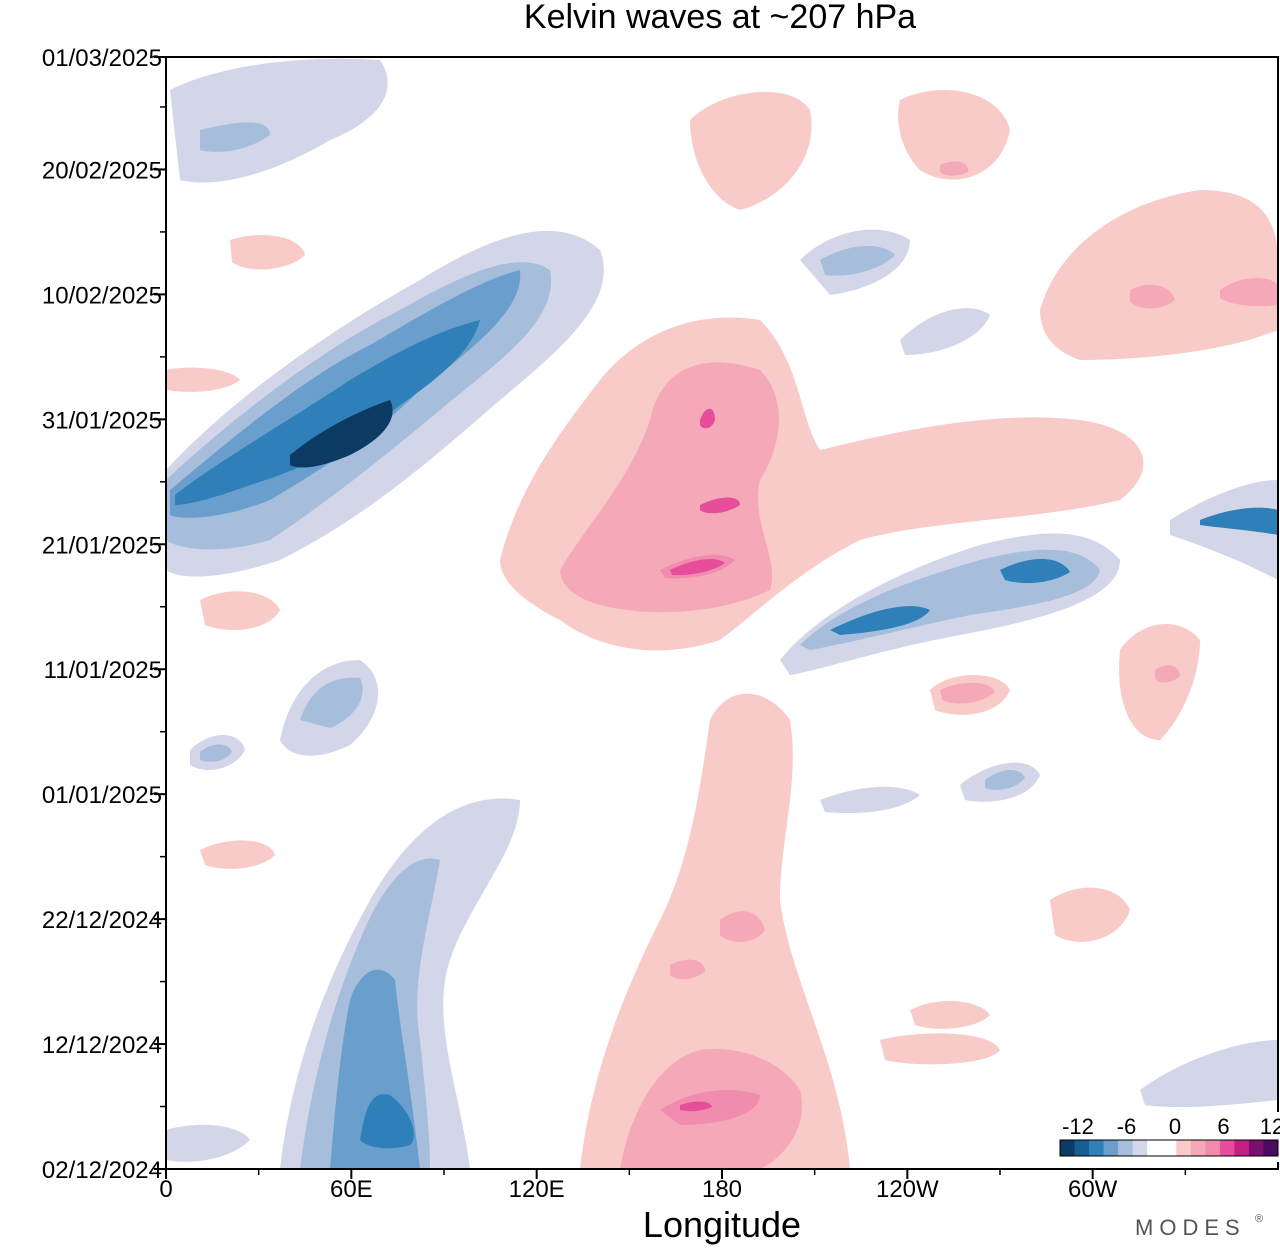  Describe the element at coordinates (722, 1224) in the screenshot. I see `x-axis-label: Longitude` at that location.